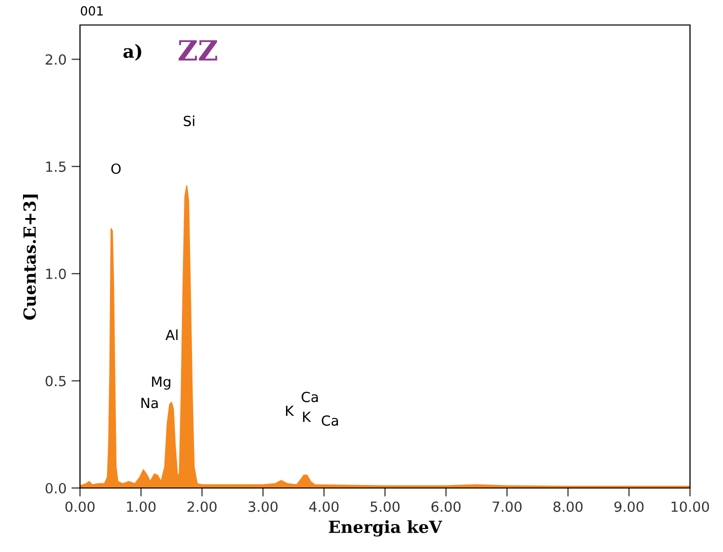 This screenshot has width=723, height=552. Describe the element at coordinates (385, 528) in the screenshot. I see `x-axis-title: Energia keV` at that location.